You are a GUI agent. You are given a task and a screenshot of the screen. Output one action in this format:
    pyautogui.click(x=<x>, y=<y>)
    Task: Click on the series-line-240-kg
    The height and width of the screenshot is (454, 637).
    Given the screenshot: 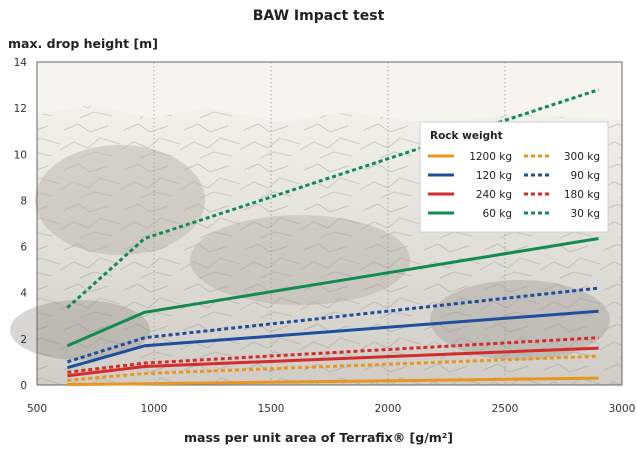 What is the action you would take?
    pyautogui.click(x=333, y=362)
    